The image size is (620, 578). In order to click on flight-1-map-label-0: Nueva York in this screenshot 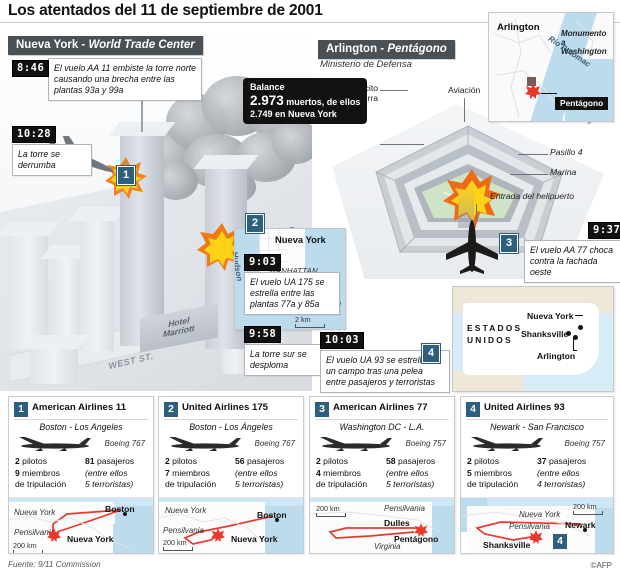, I will do `click(35, 512)`.